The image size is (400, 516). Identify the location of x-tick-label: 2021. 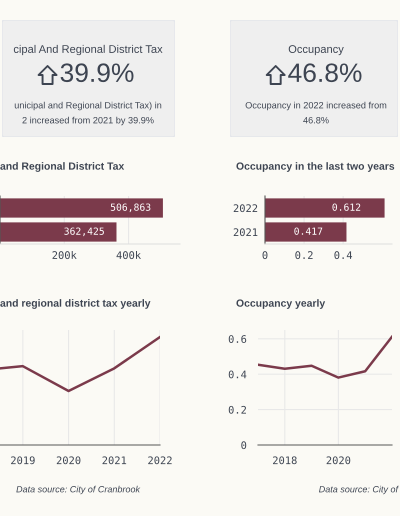
(114, 460).